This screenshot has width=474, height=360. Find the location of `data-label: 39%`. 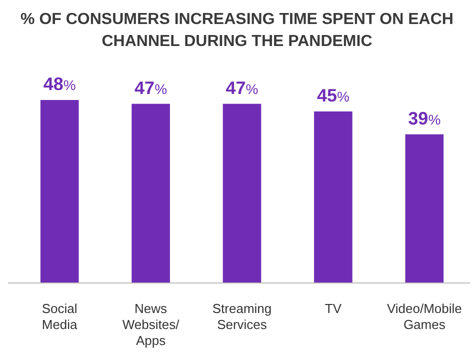

data-label: 39% is located at coordinates (424, 118).